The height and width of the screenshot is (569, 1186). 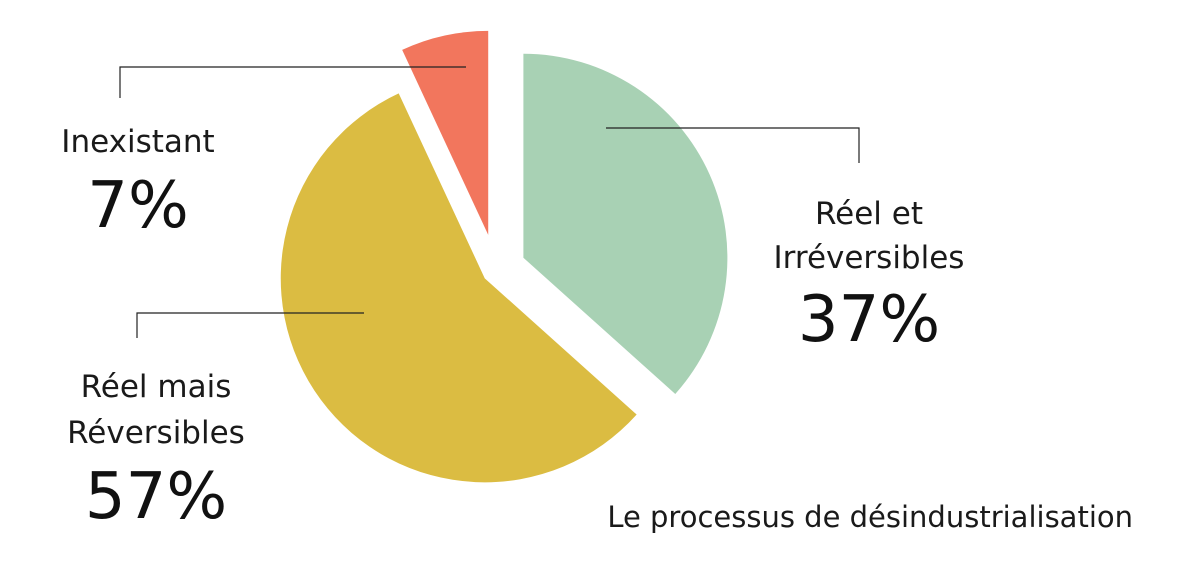 What do you see at coordinates (445, 132) in the screenshot?
I see `pie-slice-inexistant` at bounding box center [445, 132].